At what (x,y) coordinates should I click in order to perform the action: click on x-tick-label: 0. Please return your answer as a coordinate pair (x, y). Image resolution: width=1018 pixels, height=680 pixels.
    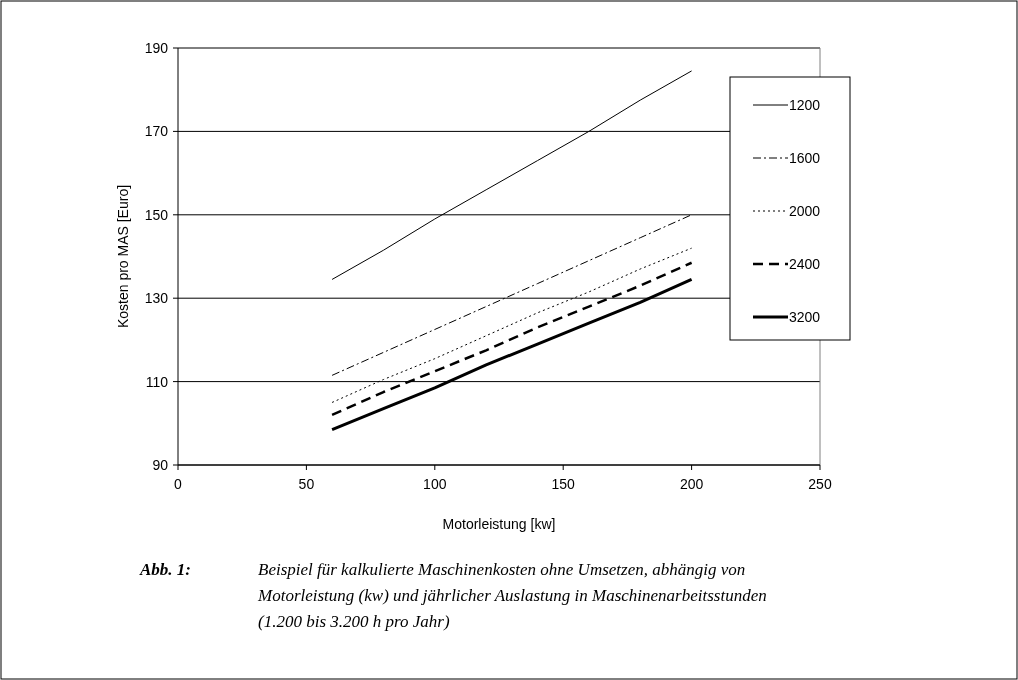
    Looking at the image, I should click on (178, 484).